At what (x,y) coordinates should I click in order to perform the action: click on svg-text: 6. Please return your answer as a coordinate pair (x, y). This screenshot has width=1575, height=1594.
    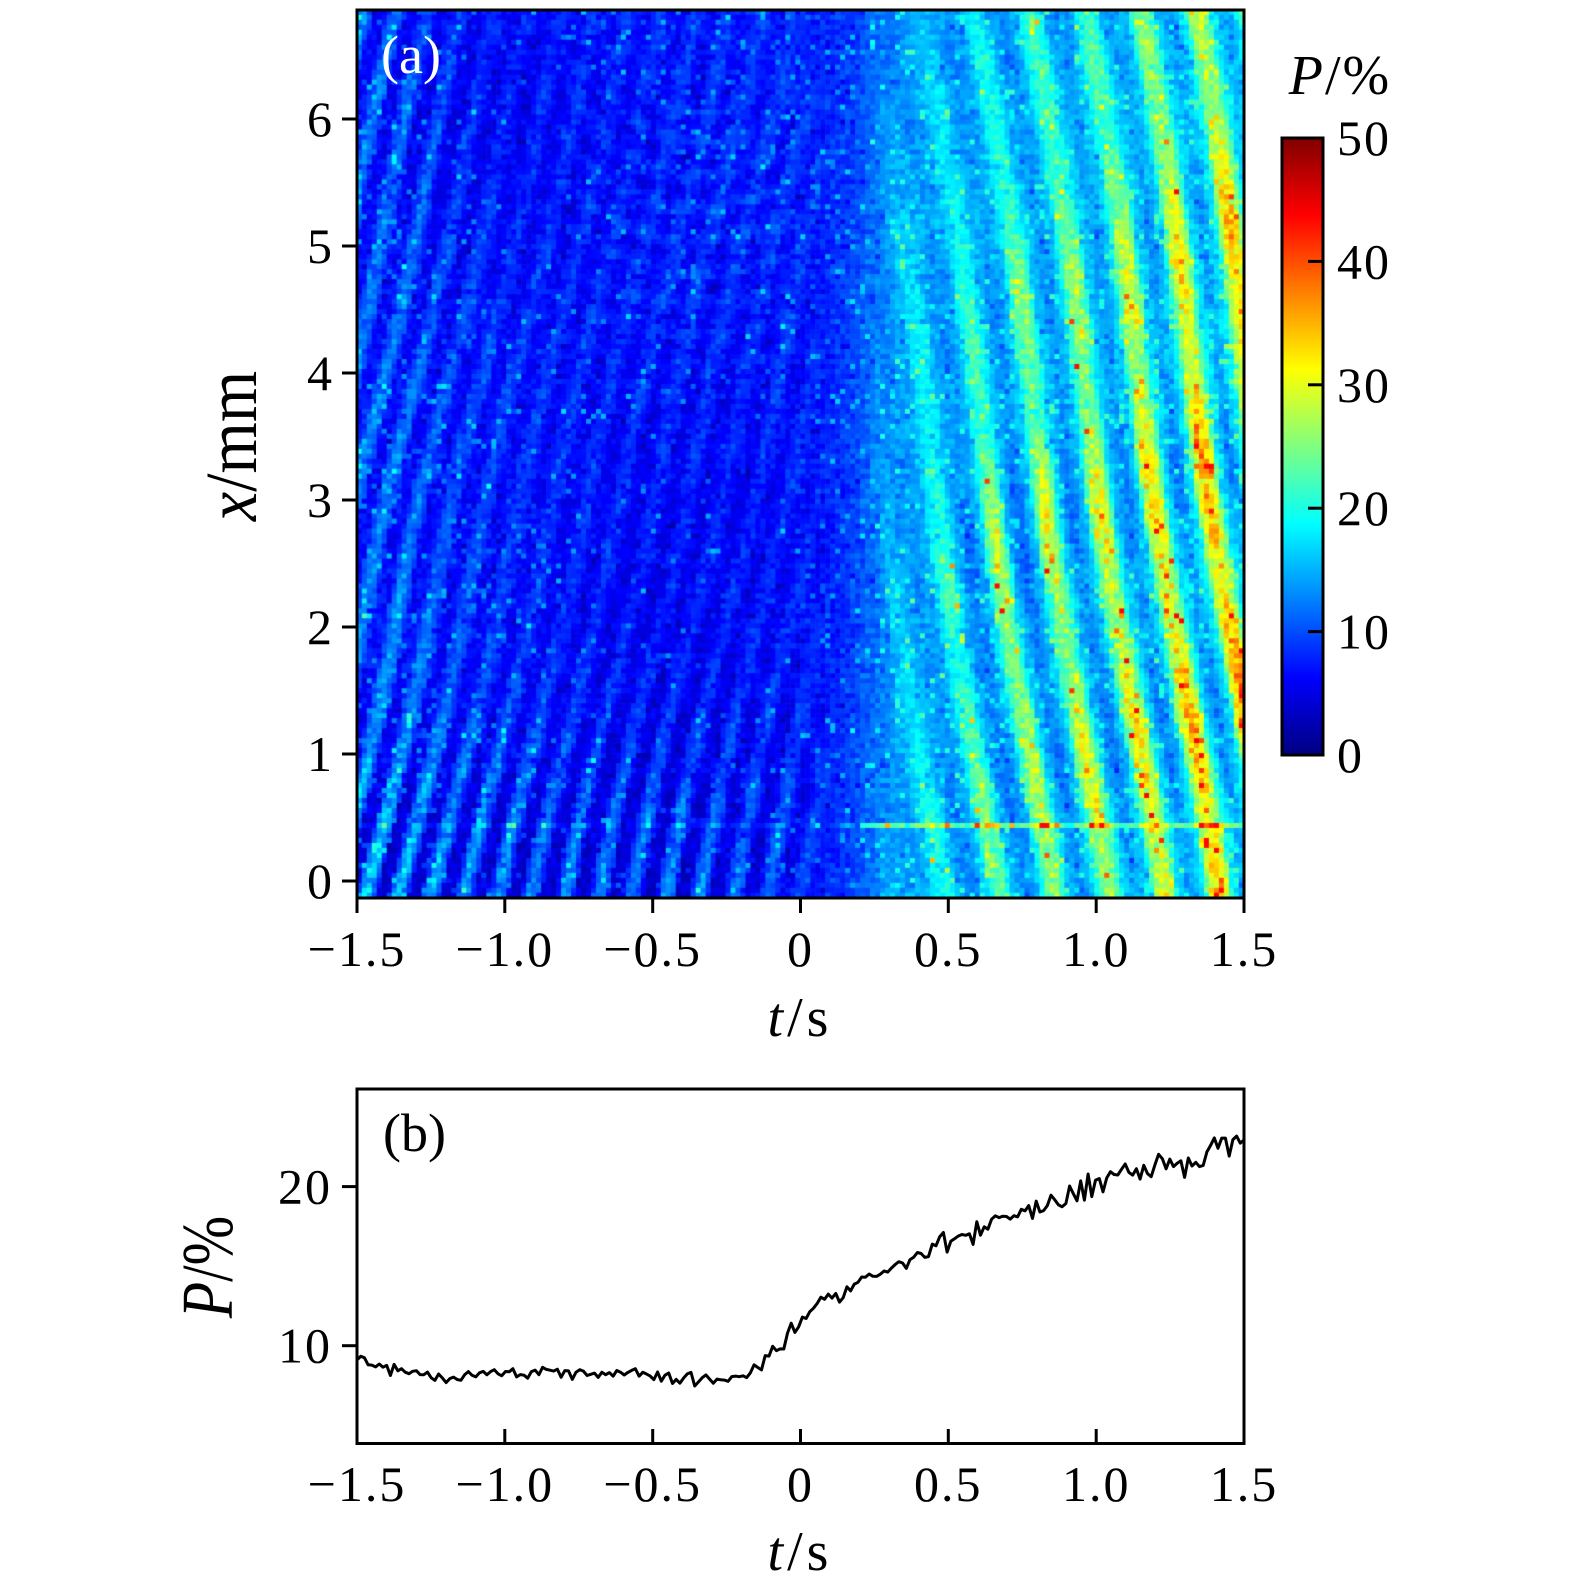
    Looking at the image, I should click on (319, 119).